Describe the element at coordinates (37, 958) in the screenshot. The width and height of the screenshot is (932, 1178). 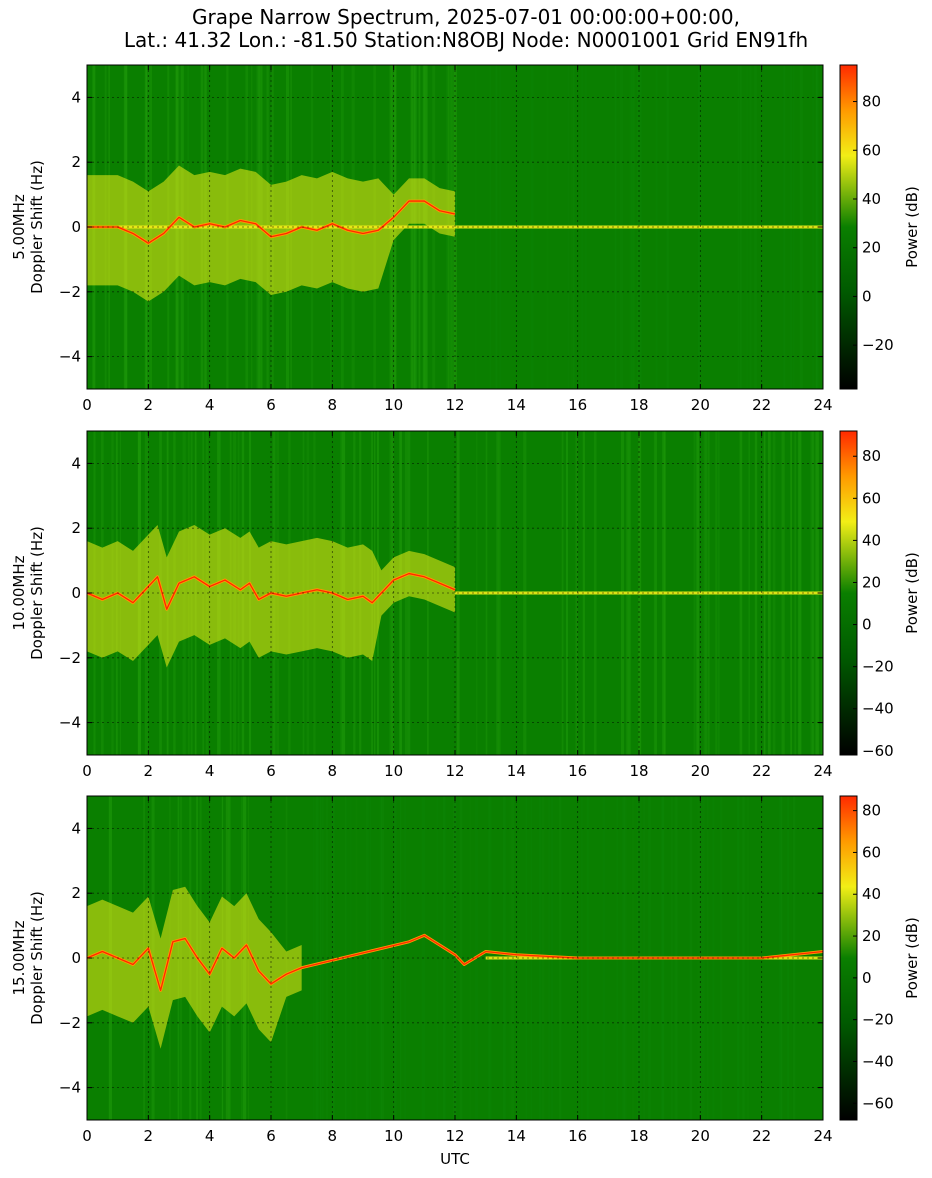
I see `y-axis-label-line: Doppler Shift (Hz)` at that location.